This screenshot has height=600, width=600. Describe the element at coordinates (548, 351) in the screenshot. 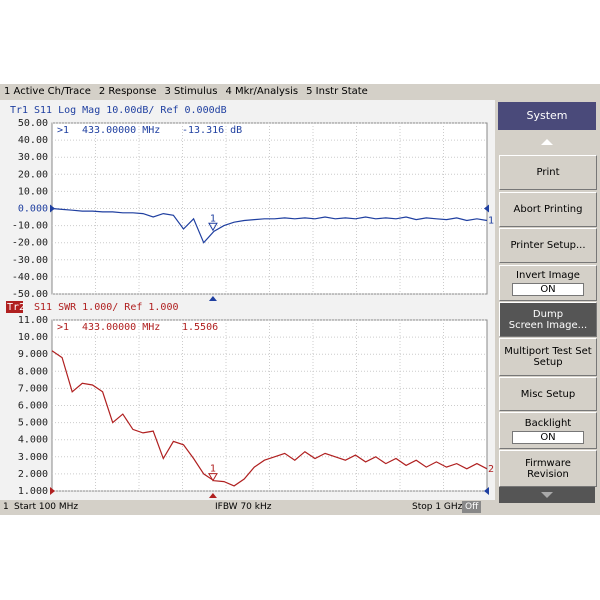

I see `softkey-label: Multiport Test Set` at that location.